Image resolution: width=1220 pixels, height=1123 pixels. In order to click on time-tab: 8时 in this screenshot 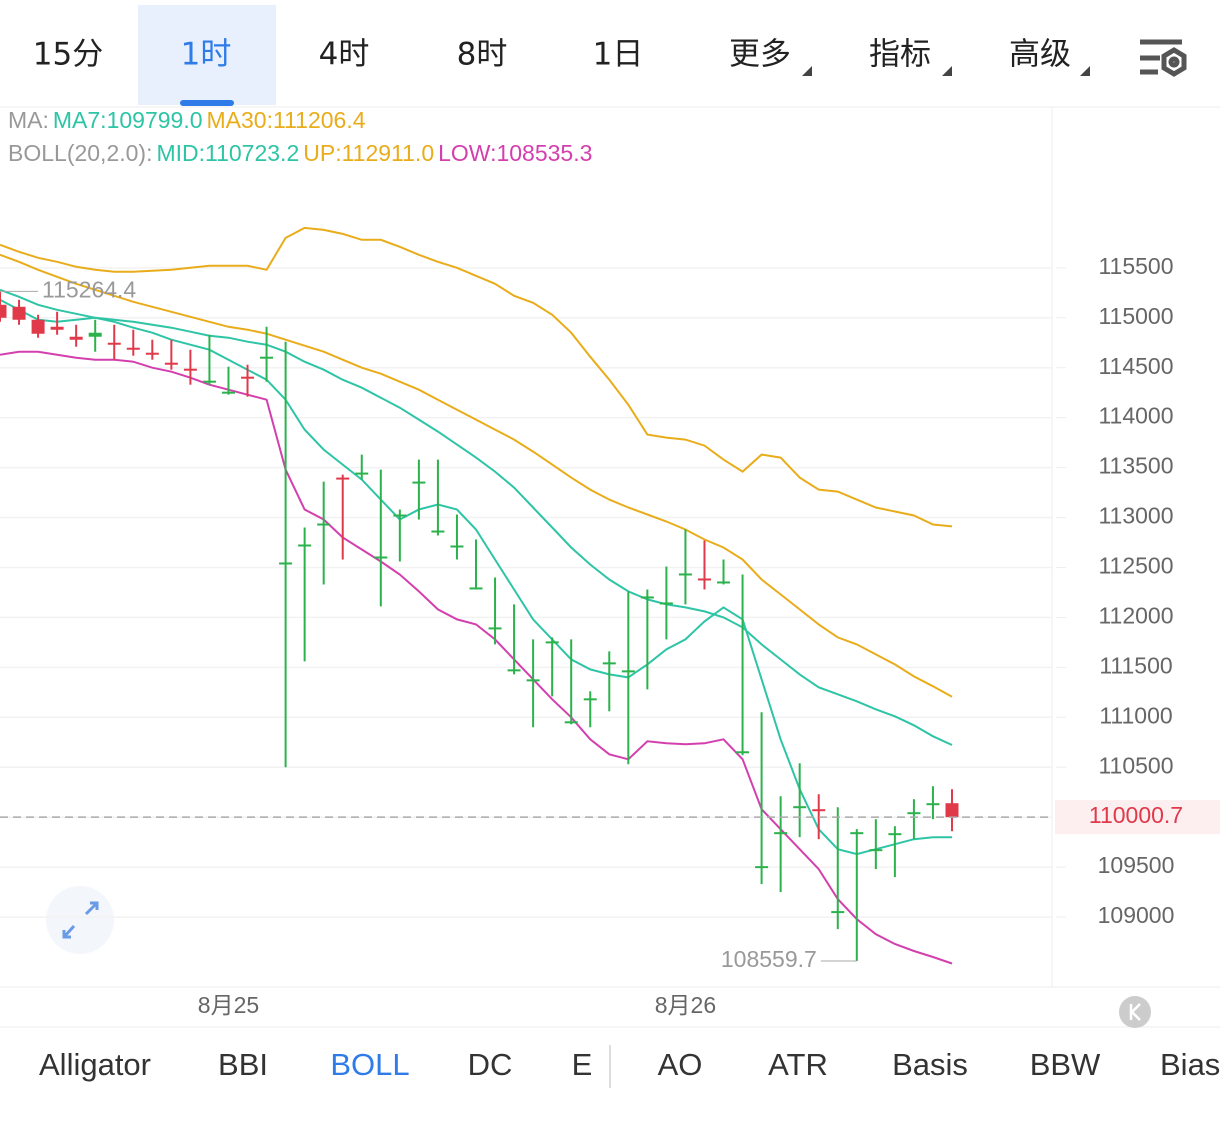, I will do `click(482, 55)`.